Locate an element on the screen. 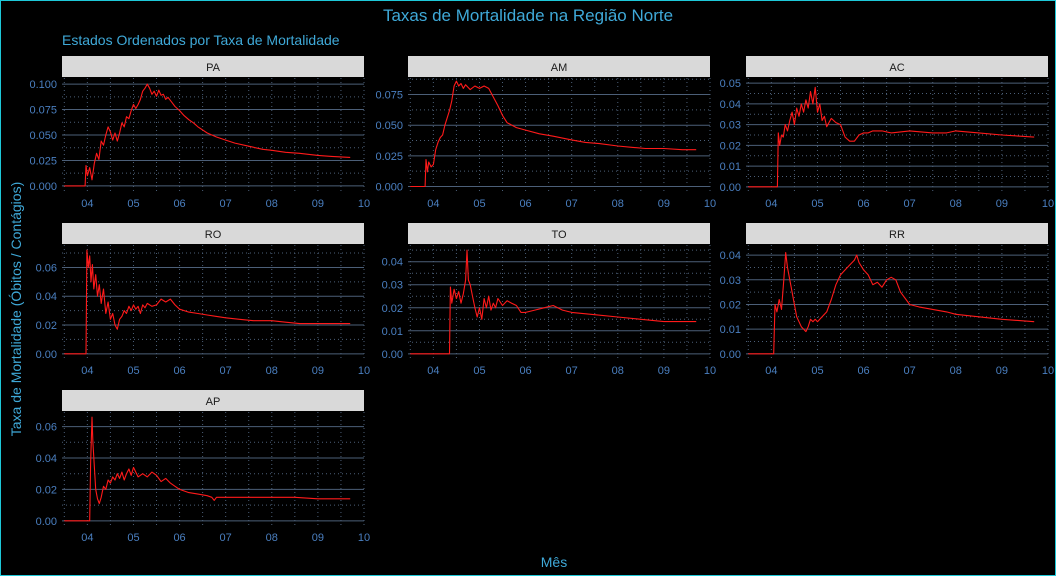 The height and width of the screenshot is (576, 1056). facet-strip-label: RO is located at coordinates (213, 235).